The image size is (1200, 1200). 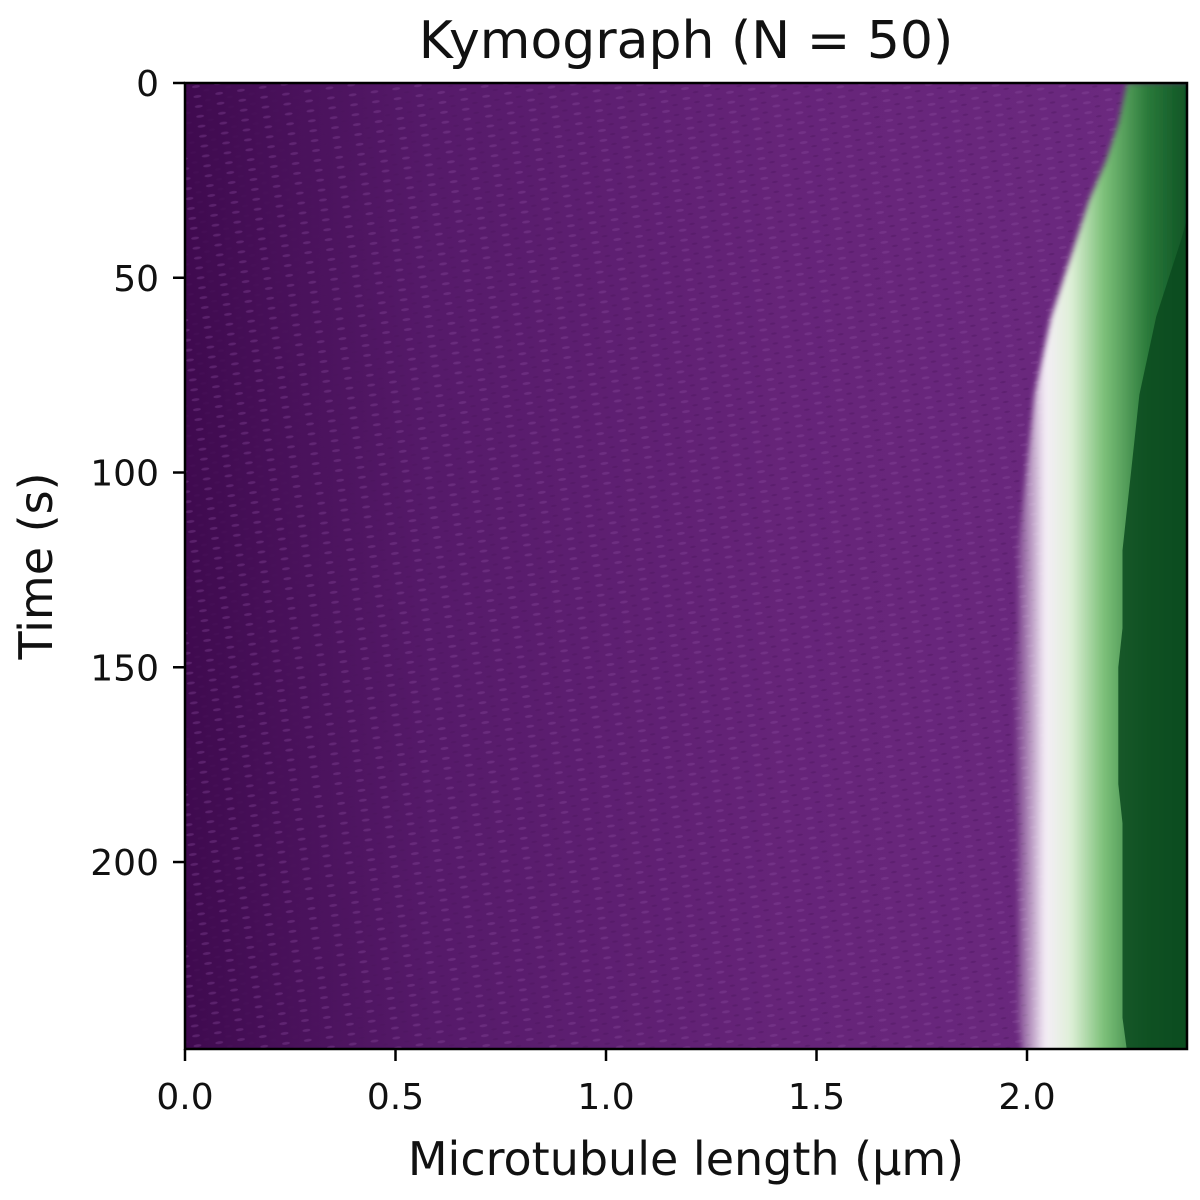 What do you see at coordinates (147, 84) in the screenshot?
I see `y-tick-label: 0` at bounding box center [147, 84].